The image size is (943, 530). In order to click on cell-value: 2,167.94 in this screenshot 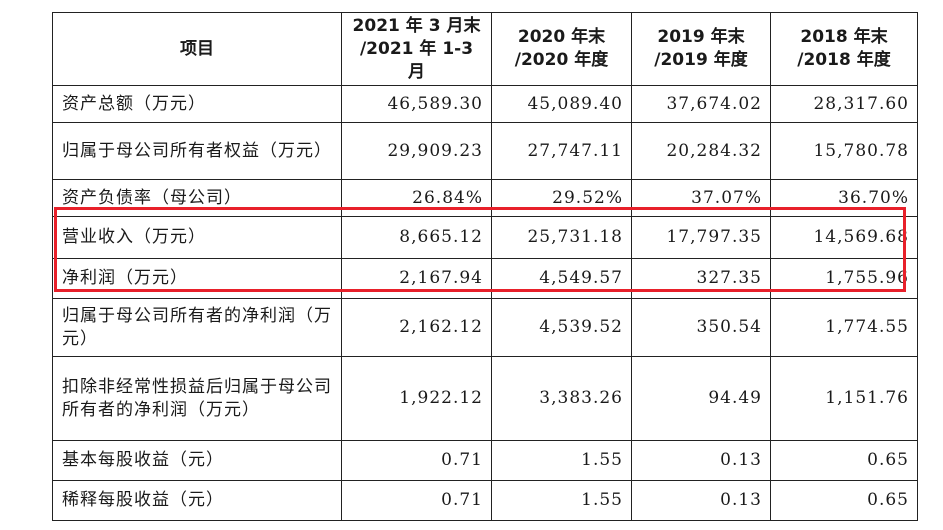, I will do `click(416, 278)`.